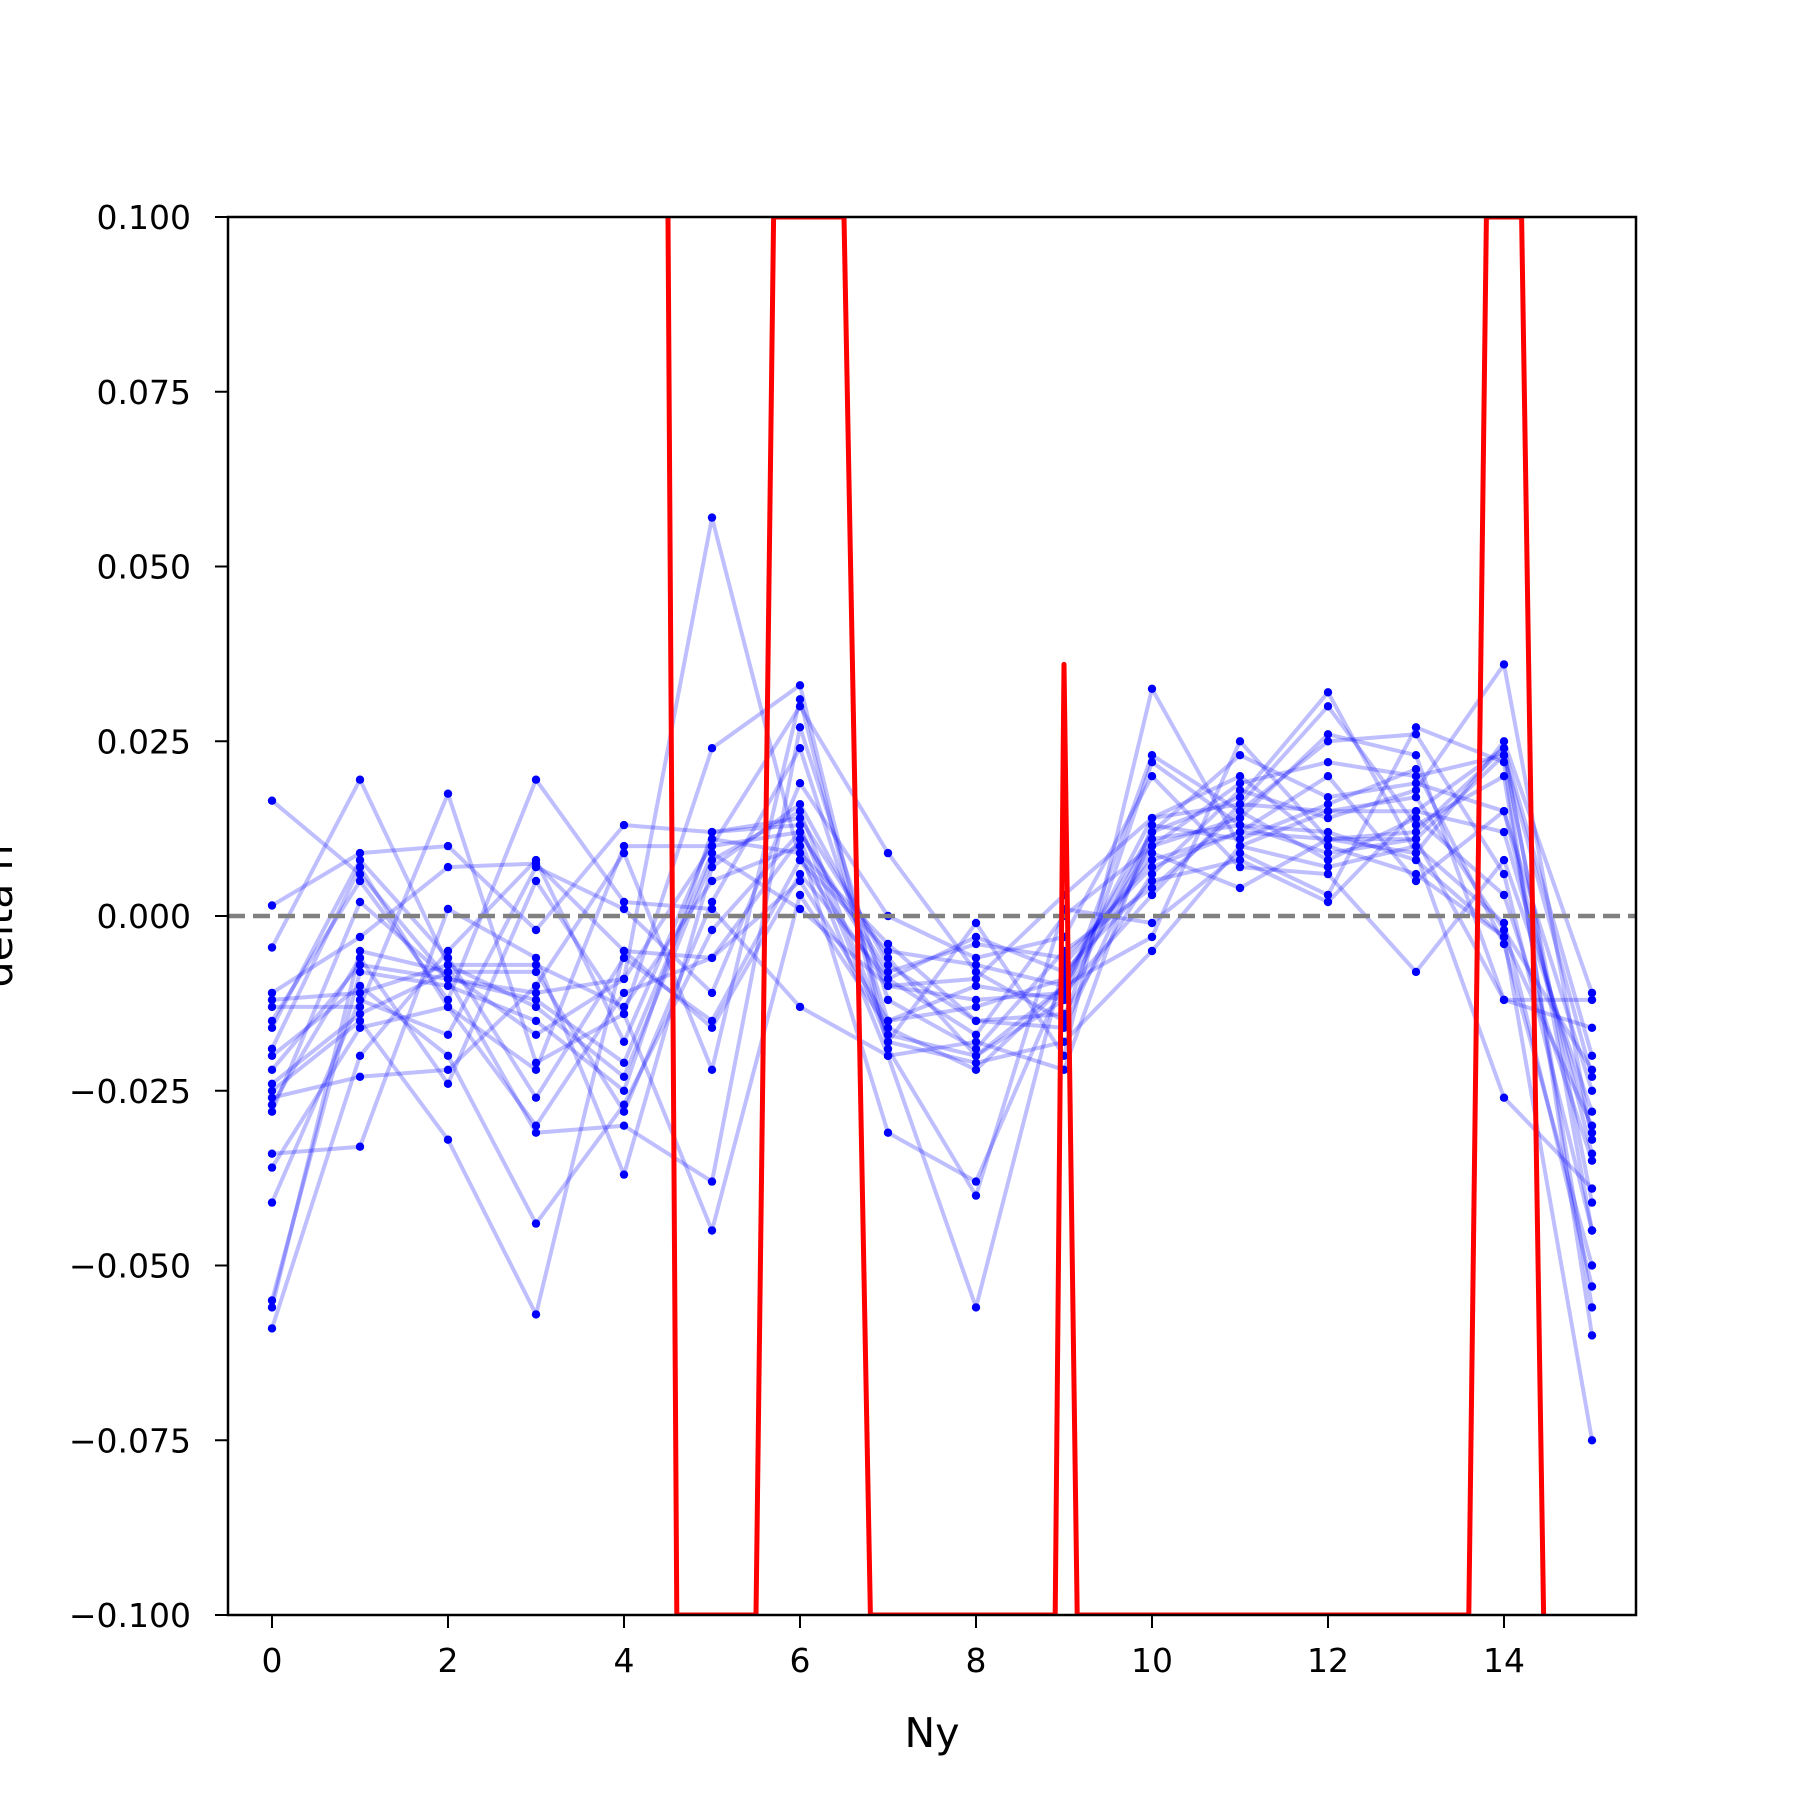 Image resolution: width=1800 pixels, height=1800 pixels. I want to click on y-tick-label-1: −0.075, so click(130, 1440).